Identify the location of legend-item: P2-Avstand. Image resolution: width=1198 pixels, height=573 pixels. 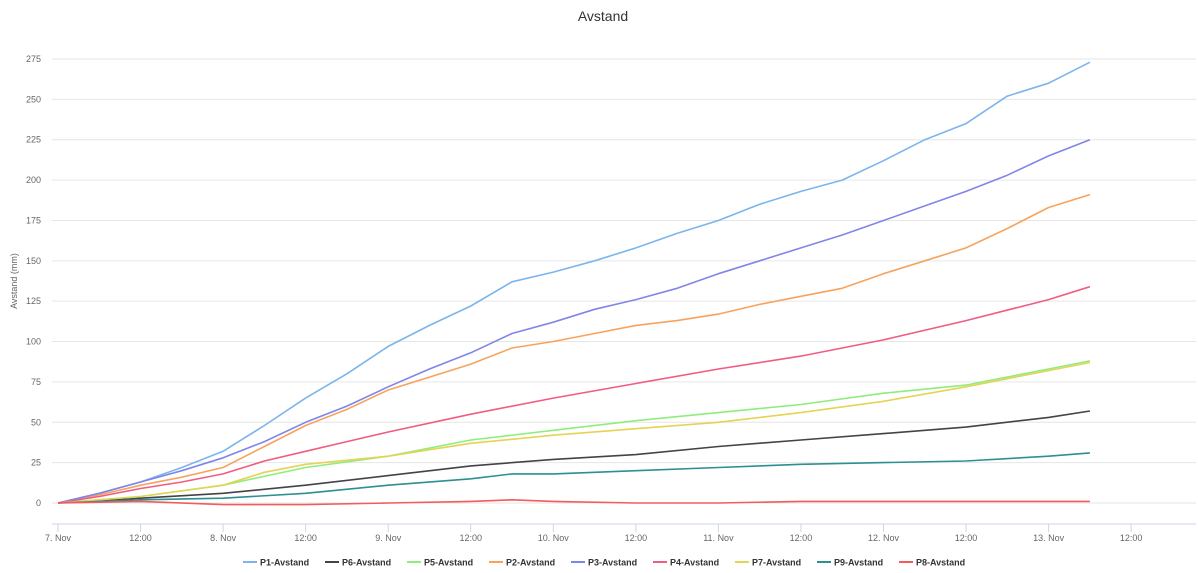
(522, 563).